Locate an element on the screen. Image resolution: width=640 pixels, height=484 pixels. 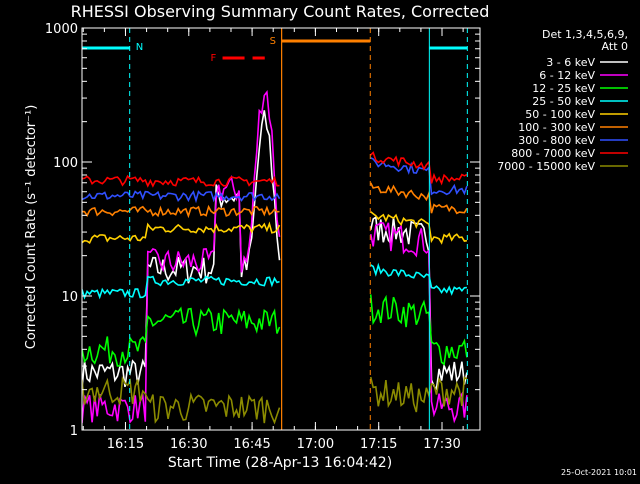
flare-label: F is located at coordinates (214, 58).